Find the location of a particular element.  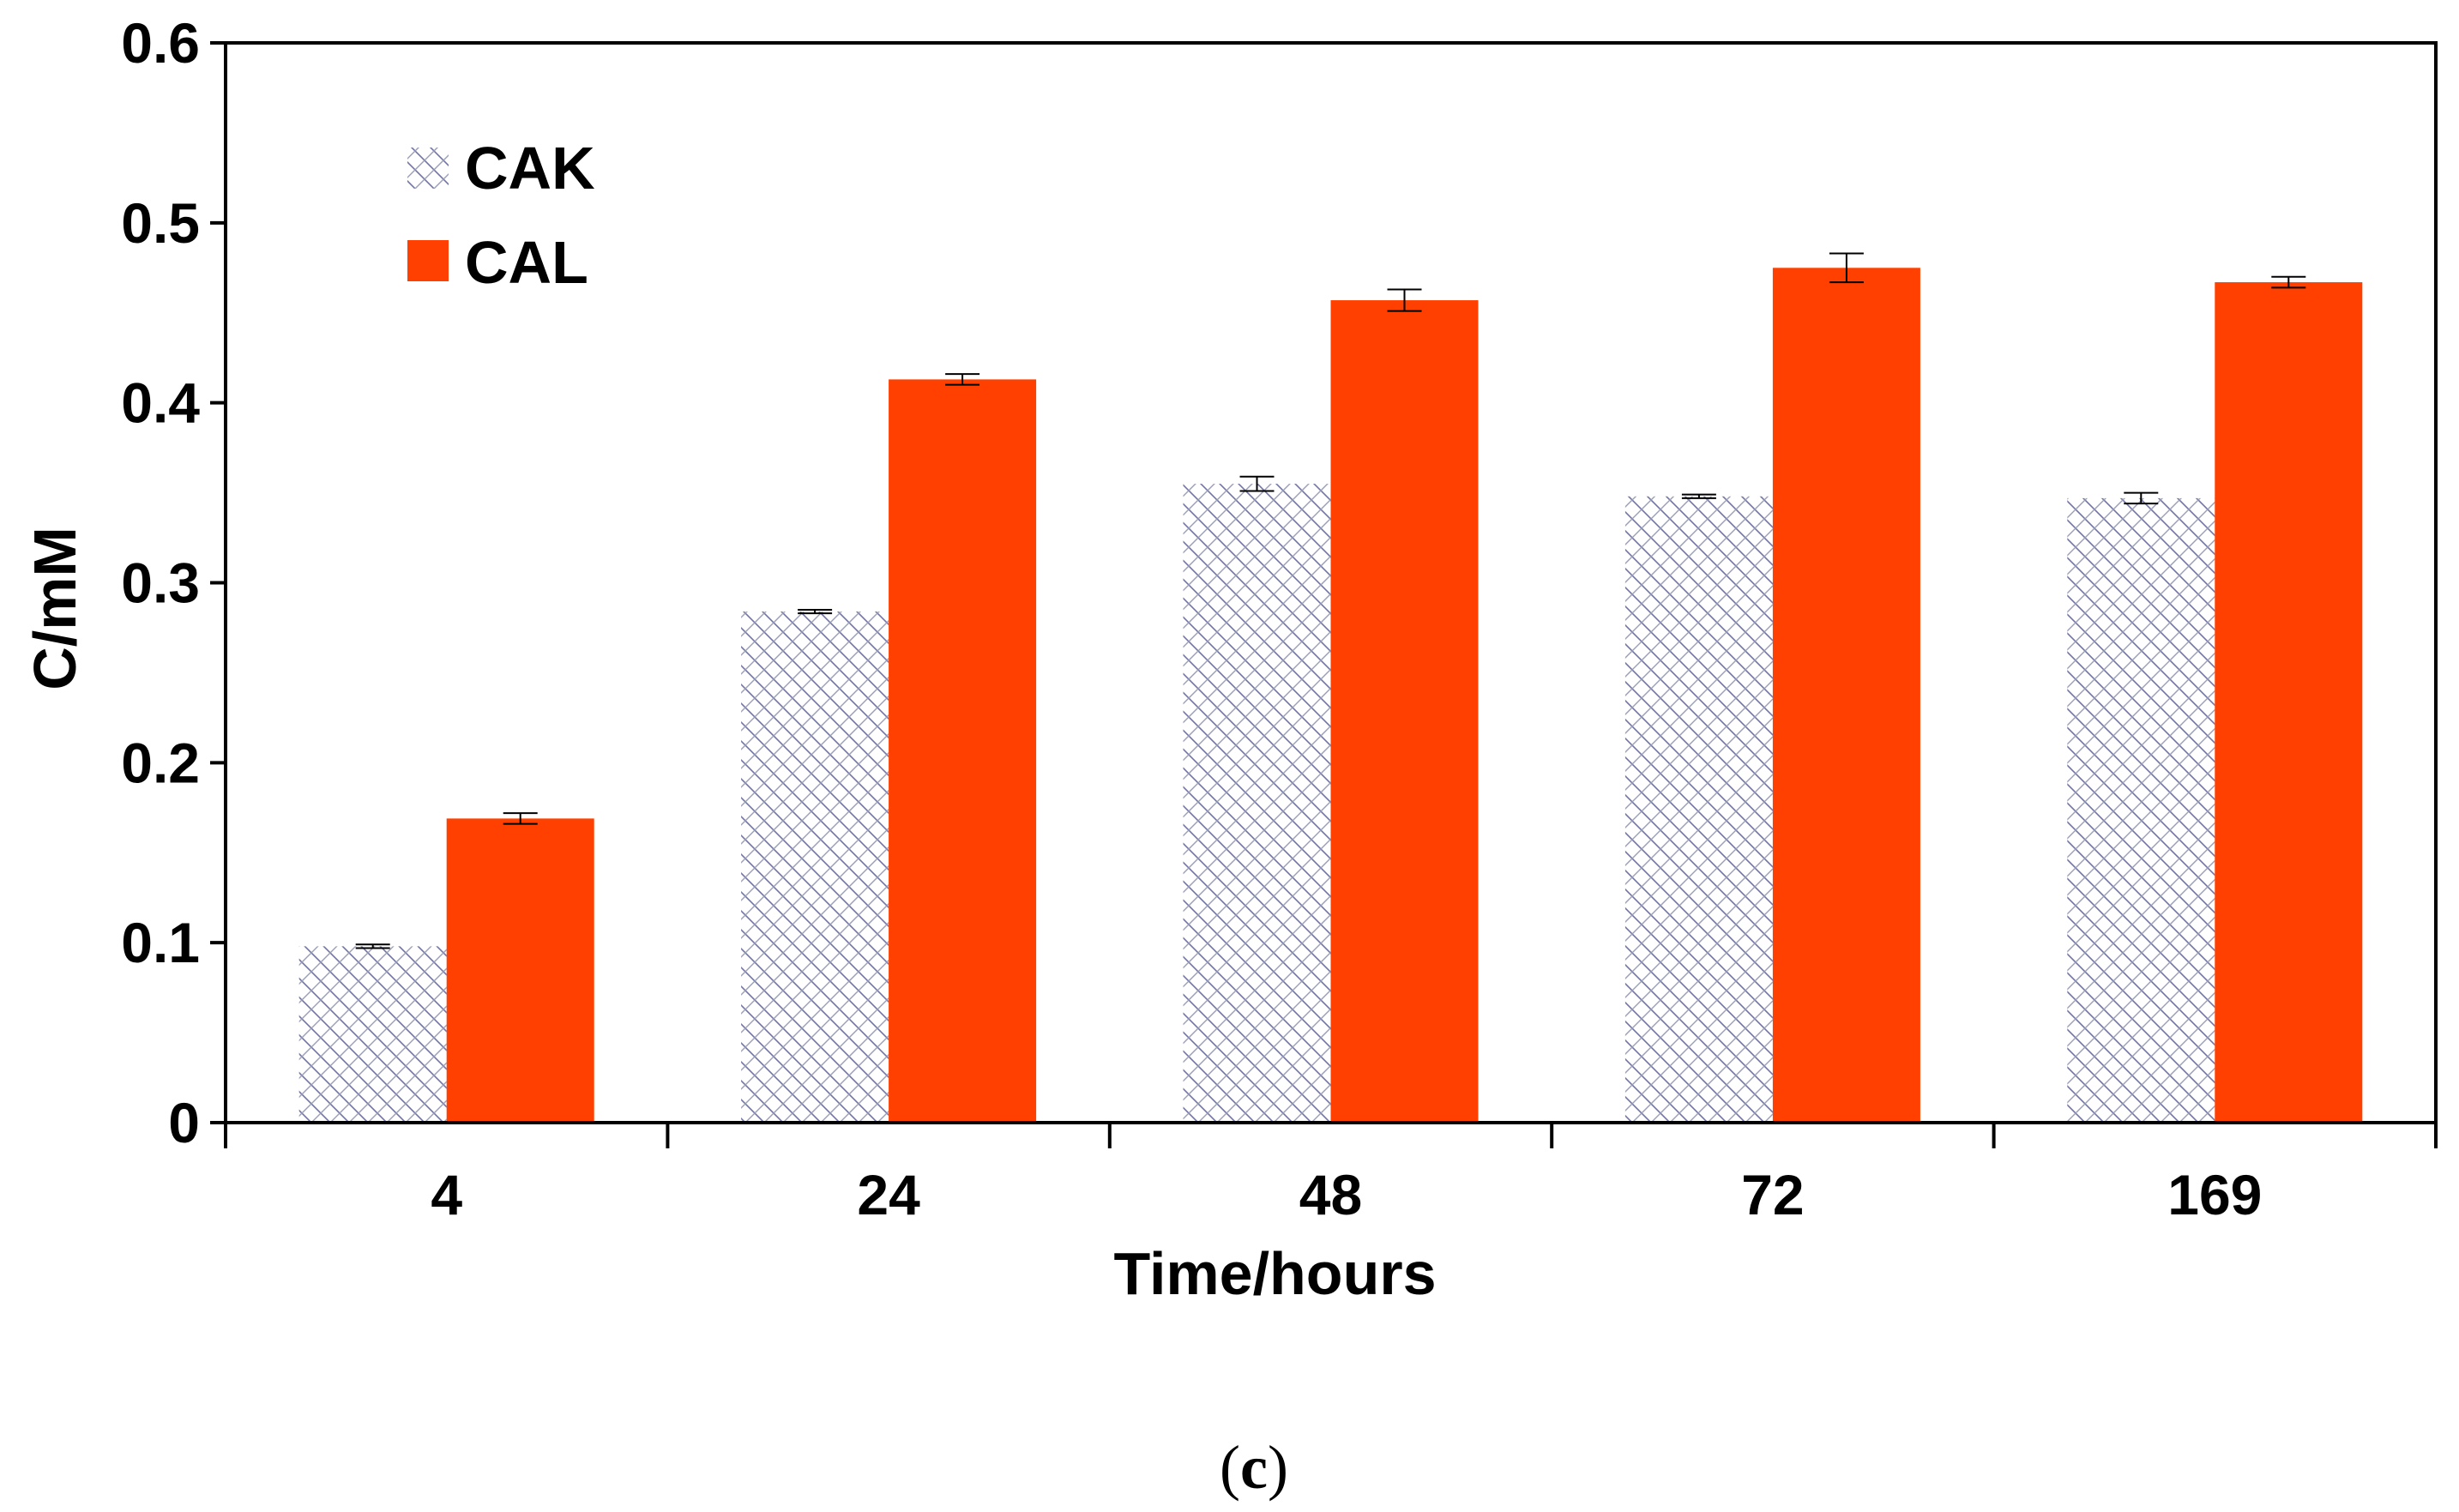

y-axis: 0 0.1 0.2 0.3 0.4 0.5 0.6 is located at coordinates (173, 582).